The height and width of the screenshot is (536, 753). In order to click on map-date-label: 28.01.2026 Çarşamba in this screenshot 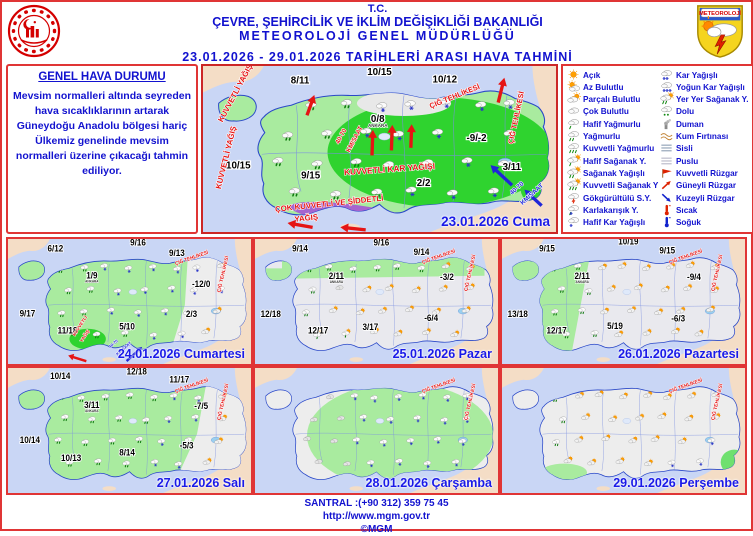, I will do `click(428, 483)`.